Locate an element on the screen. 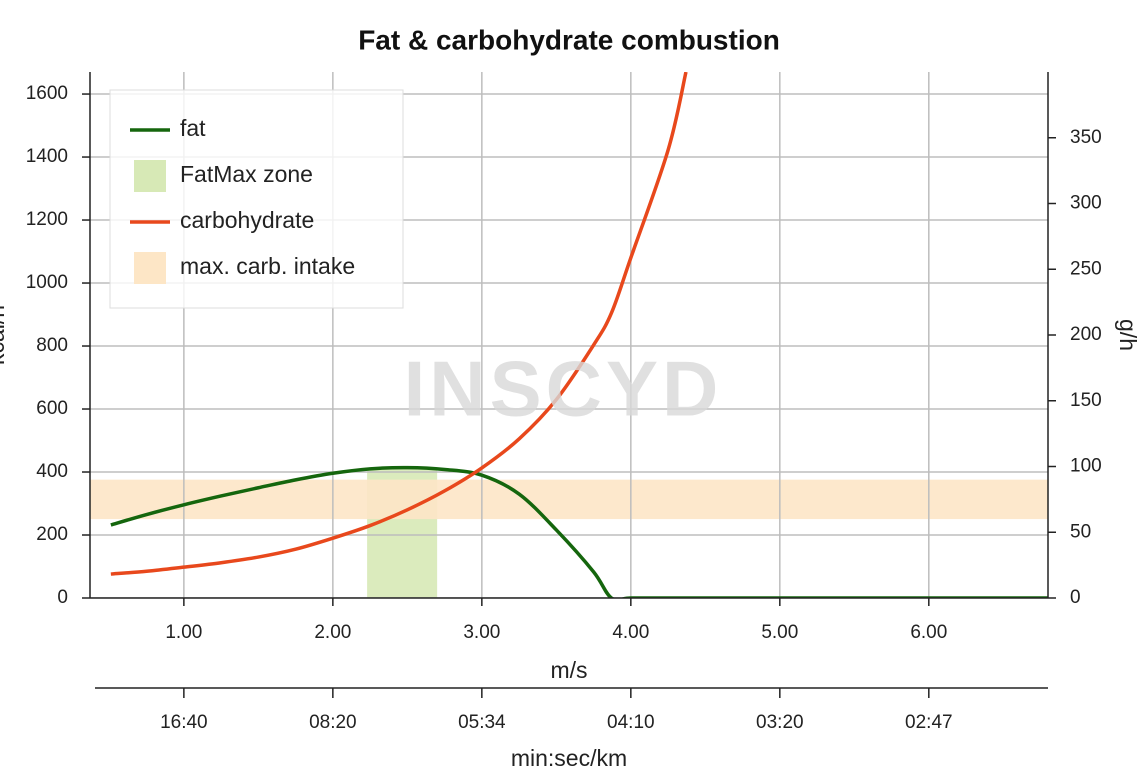 The height and width of the screenshot is (782, 1146). y-tick-label: 1400 is located at coordinates (47, 156).